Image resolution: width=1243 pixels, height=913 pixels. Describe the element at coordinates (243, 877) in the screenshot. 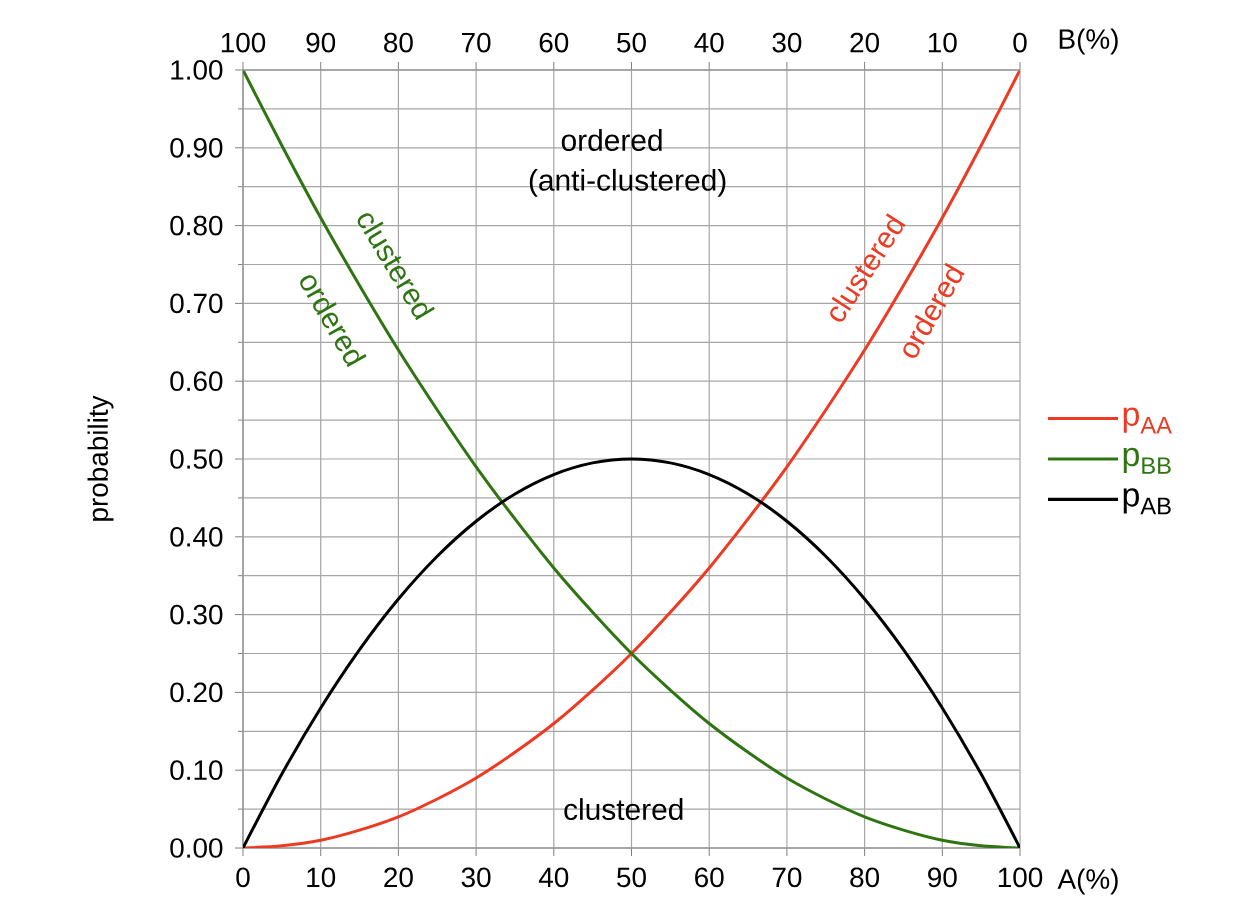

I see `x-tick-label: 0` at that location.